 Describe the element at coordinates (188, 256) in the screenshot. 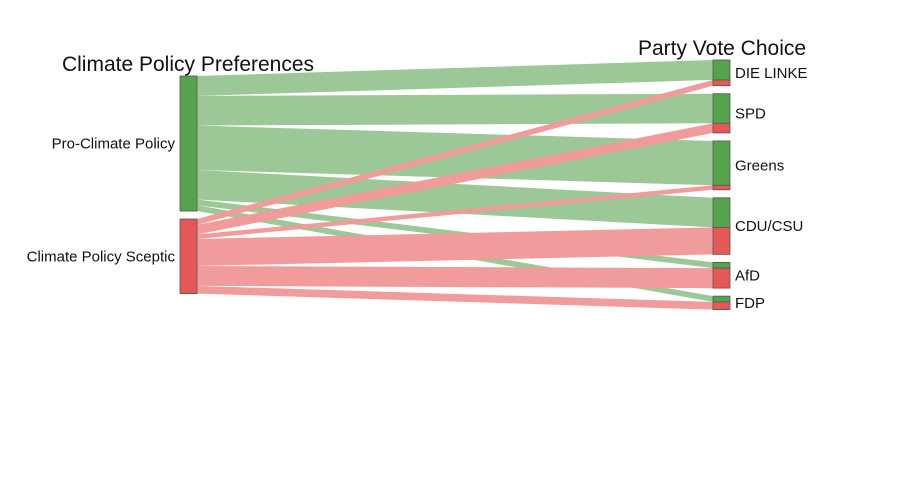

I see `source-node-climate-policy-sceptic` at that location.